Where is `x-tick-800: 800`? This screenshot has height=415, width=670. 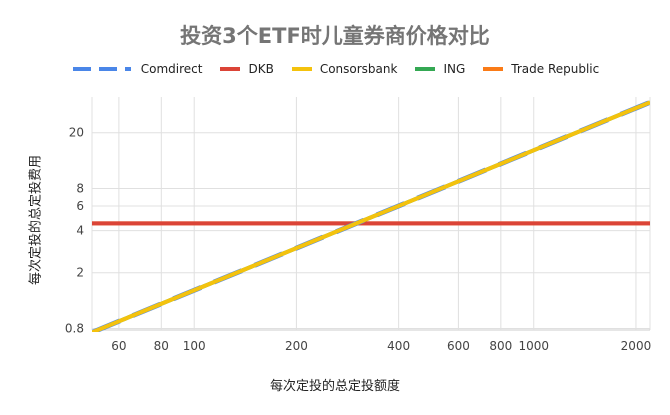 x-tick-800: 800 is located at coordinates (500, 346).